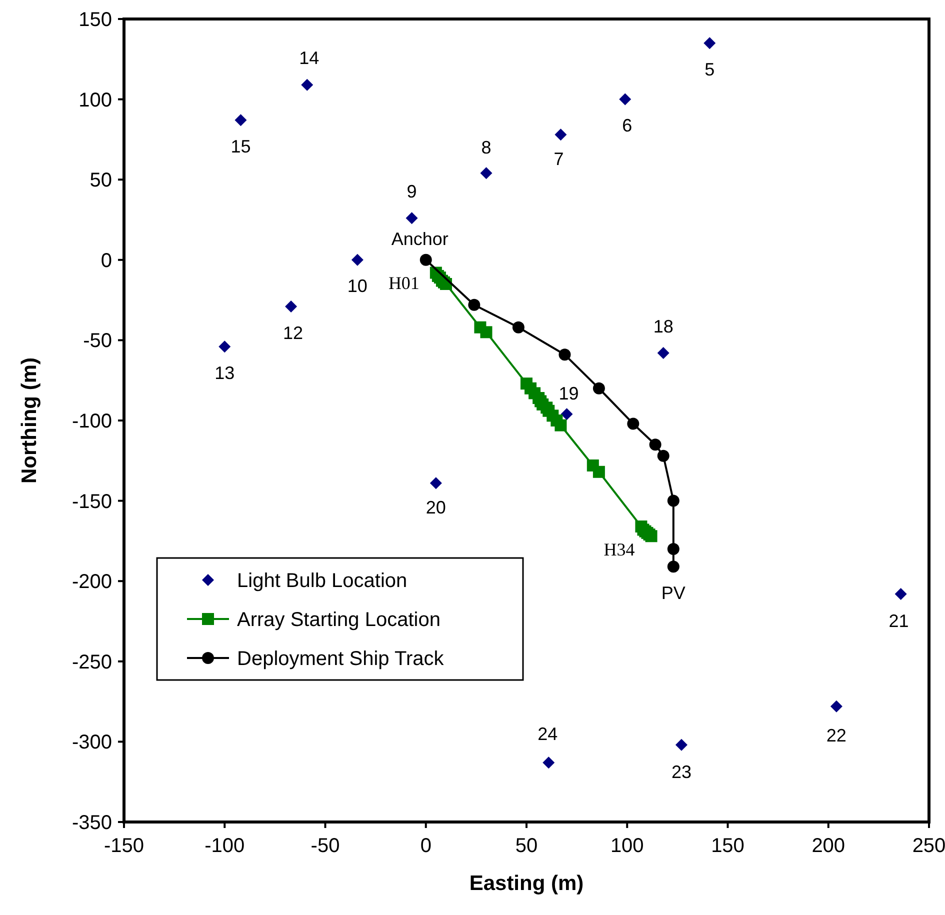 The width and height of the screenshot is (945, 915). Describe the element at coordinates (322, 581) in the screenshot. I see `legend-label: Light Bulb Location` at that location.